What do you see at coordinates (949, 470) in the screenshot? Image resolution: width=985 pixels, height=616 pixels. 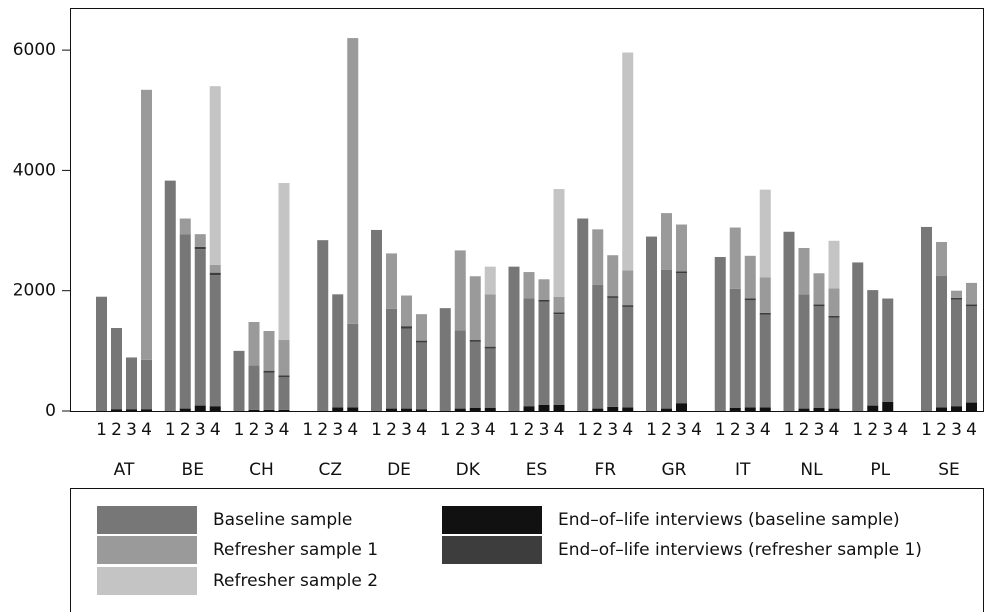 I see `group-label: SE` at bounding box center [949, 470].